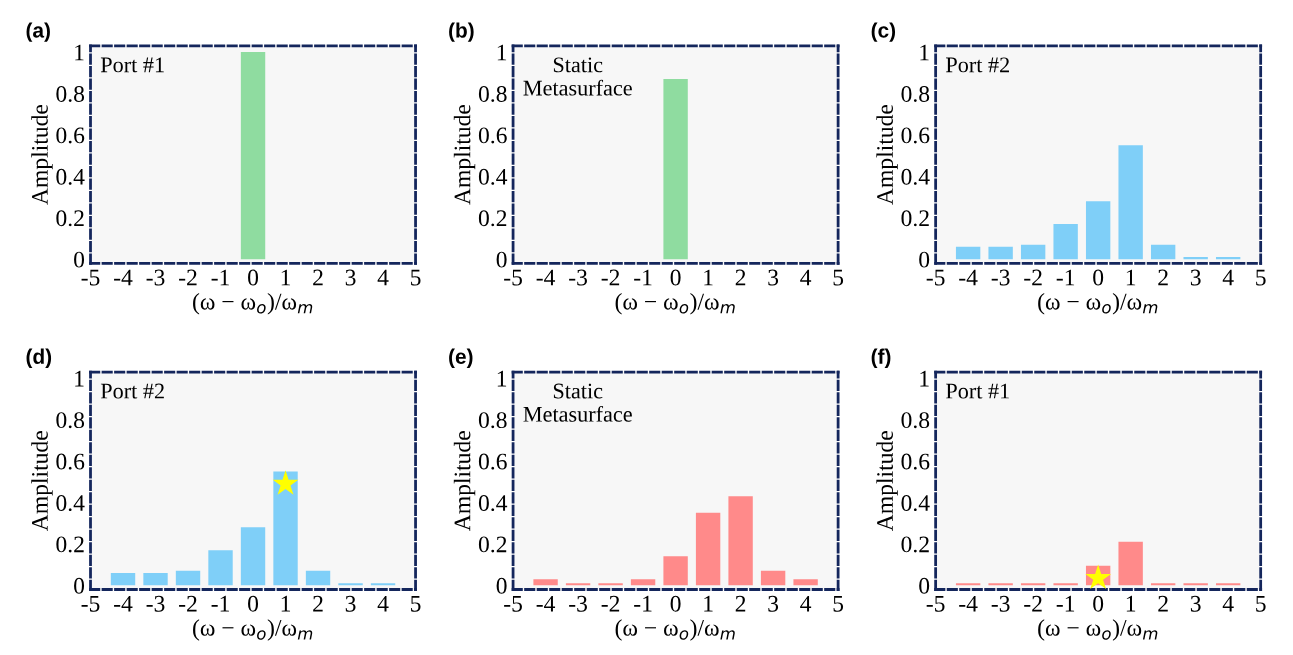  I want to click on annotation: Static Metasurface, so click(577, 76).